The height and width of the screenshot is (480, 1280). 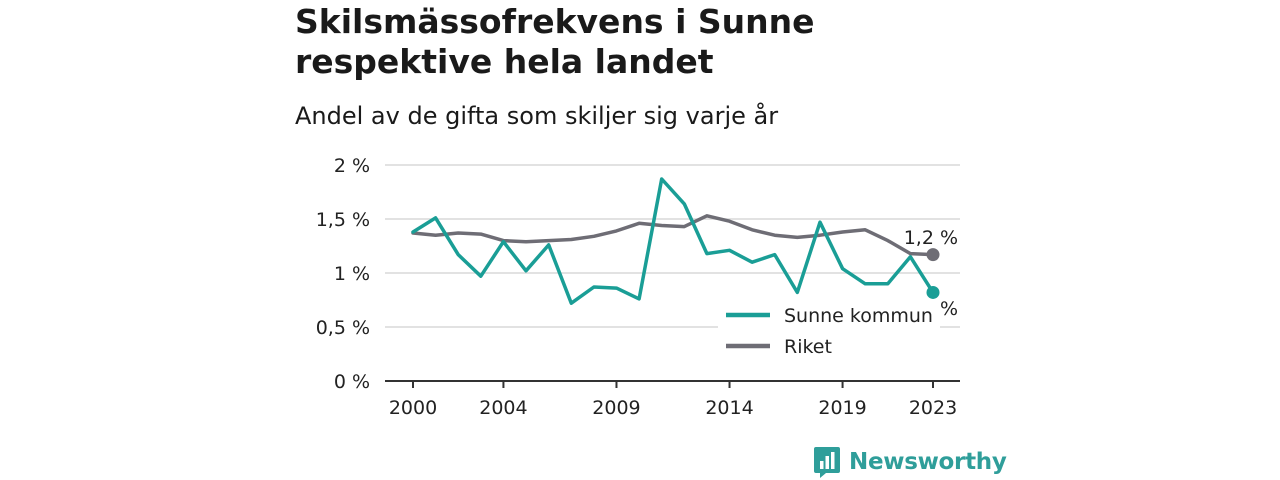 What do you see at coordinates (673, 235) in the screenshot?
I see `series-line-riket` at bounding box center [673, 235].